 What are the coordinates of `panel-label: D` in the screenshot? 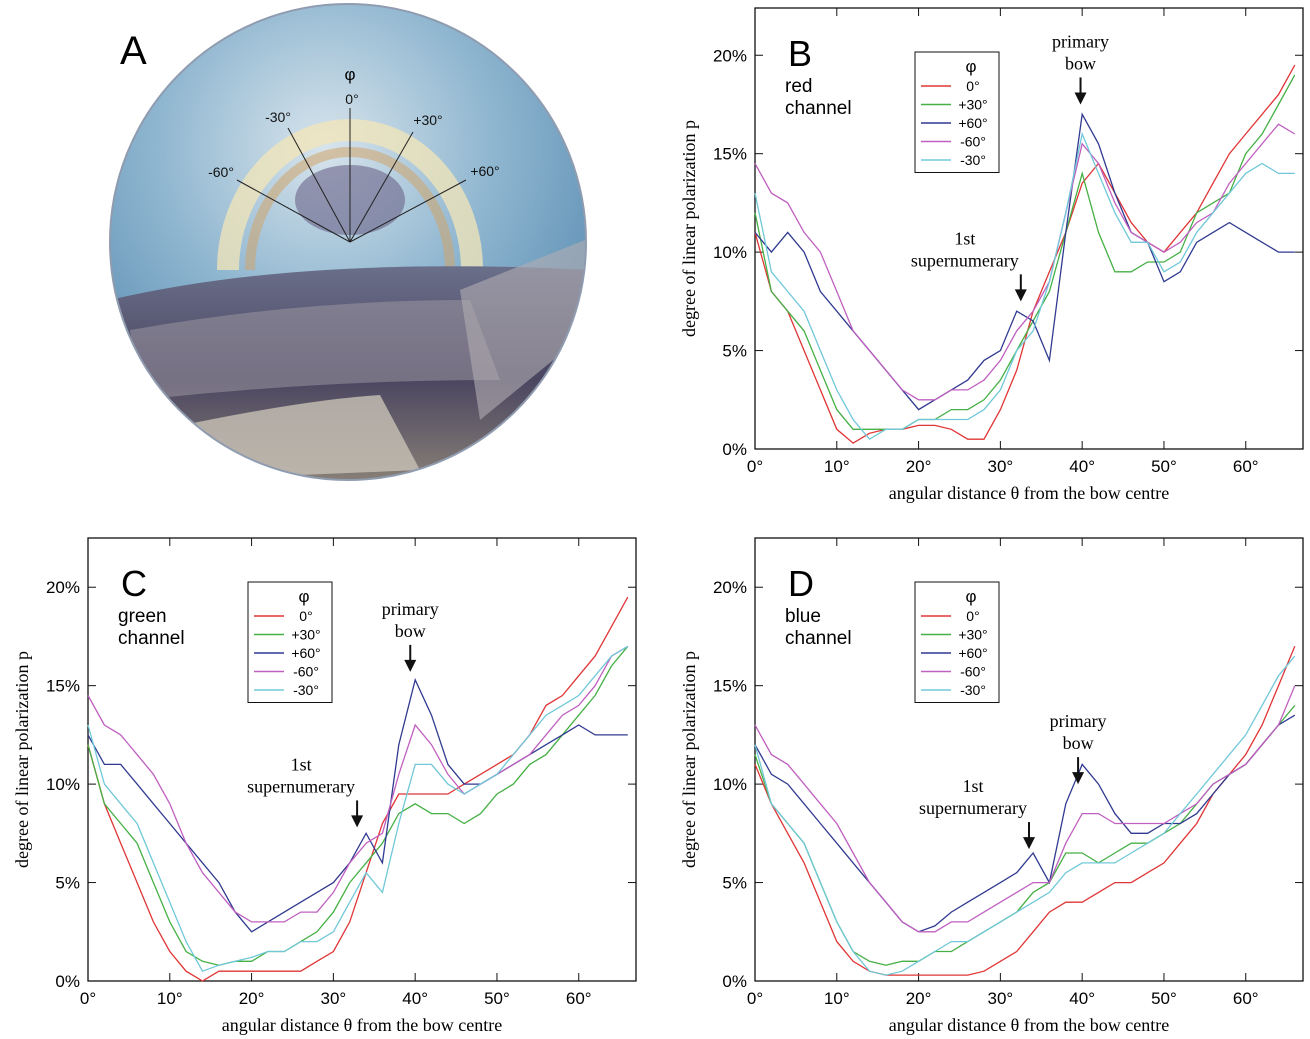 It's located at (801, 583).